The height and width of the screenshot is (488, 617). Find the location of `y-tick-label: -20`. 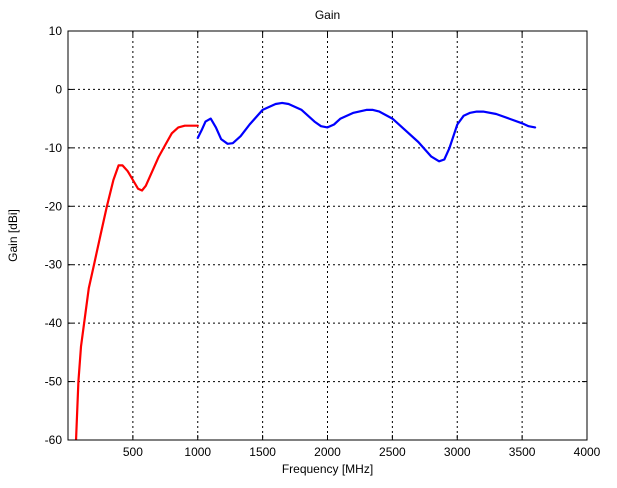

y-tick-label: -20 is located at coordinates (54, 206).